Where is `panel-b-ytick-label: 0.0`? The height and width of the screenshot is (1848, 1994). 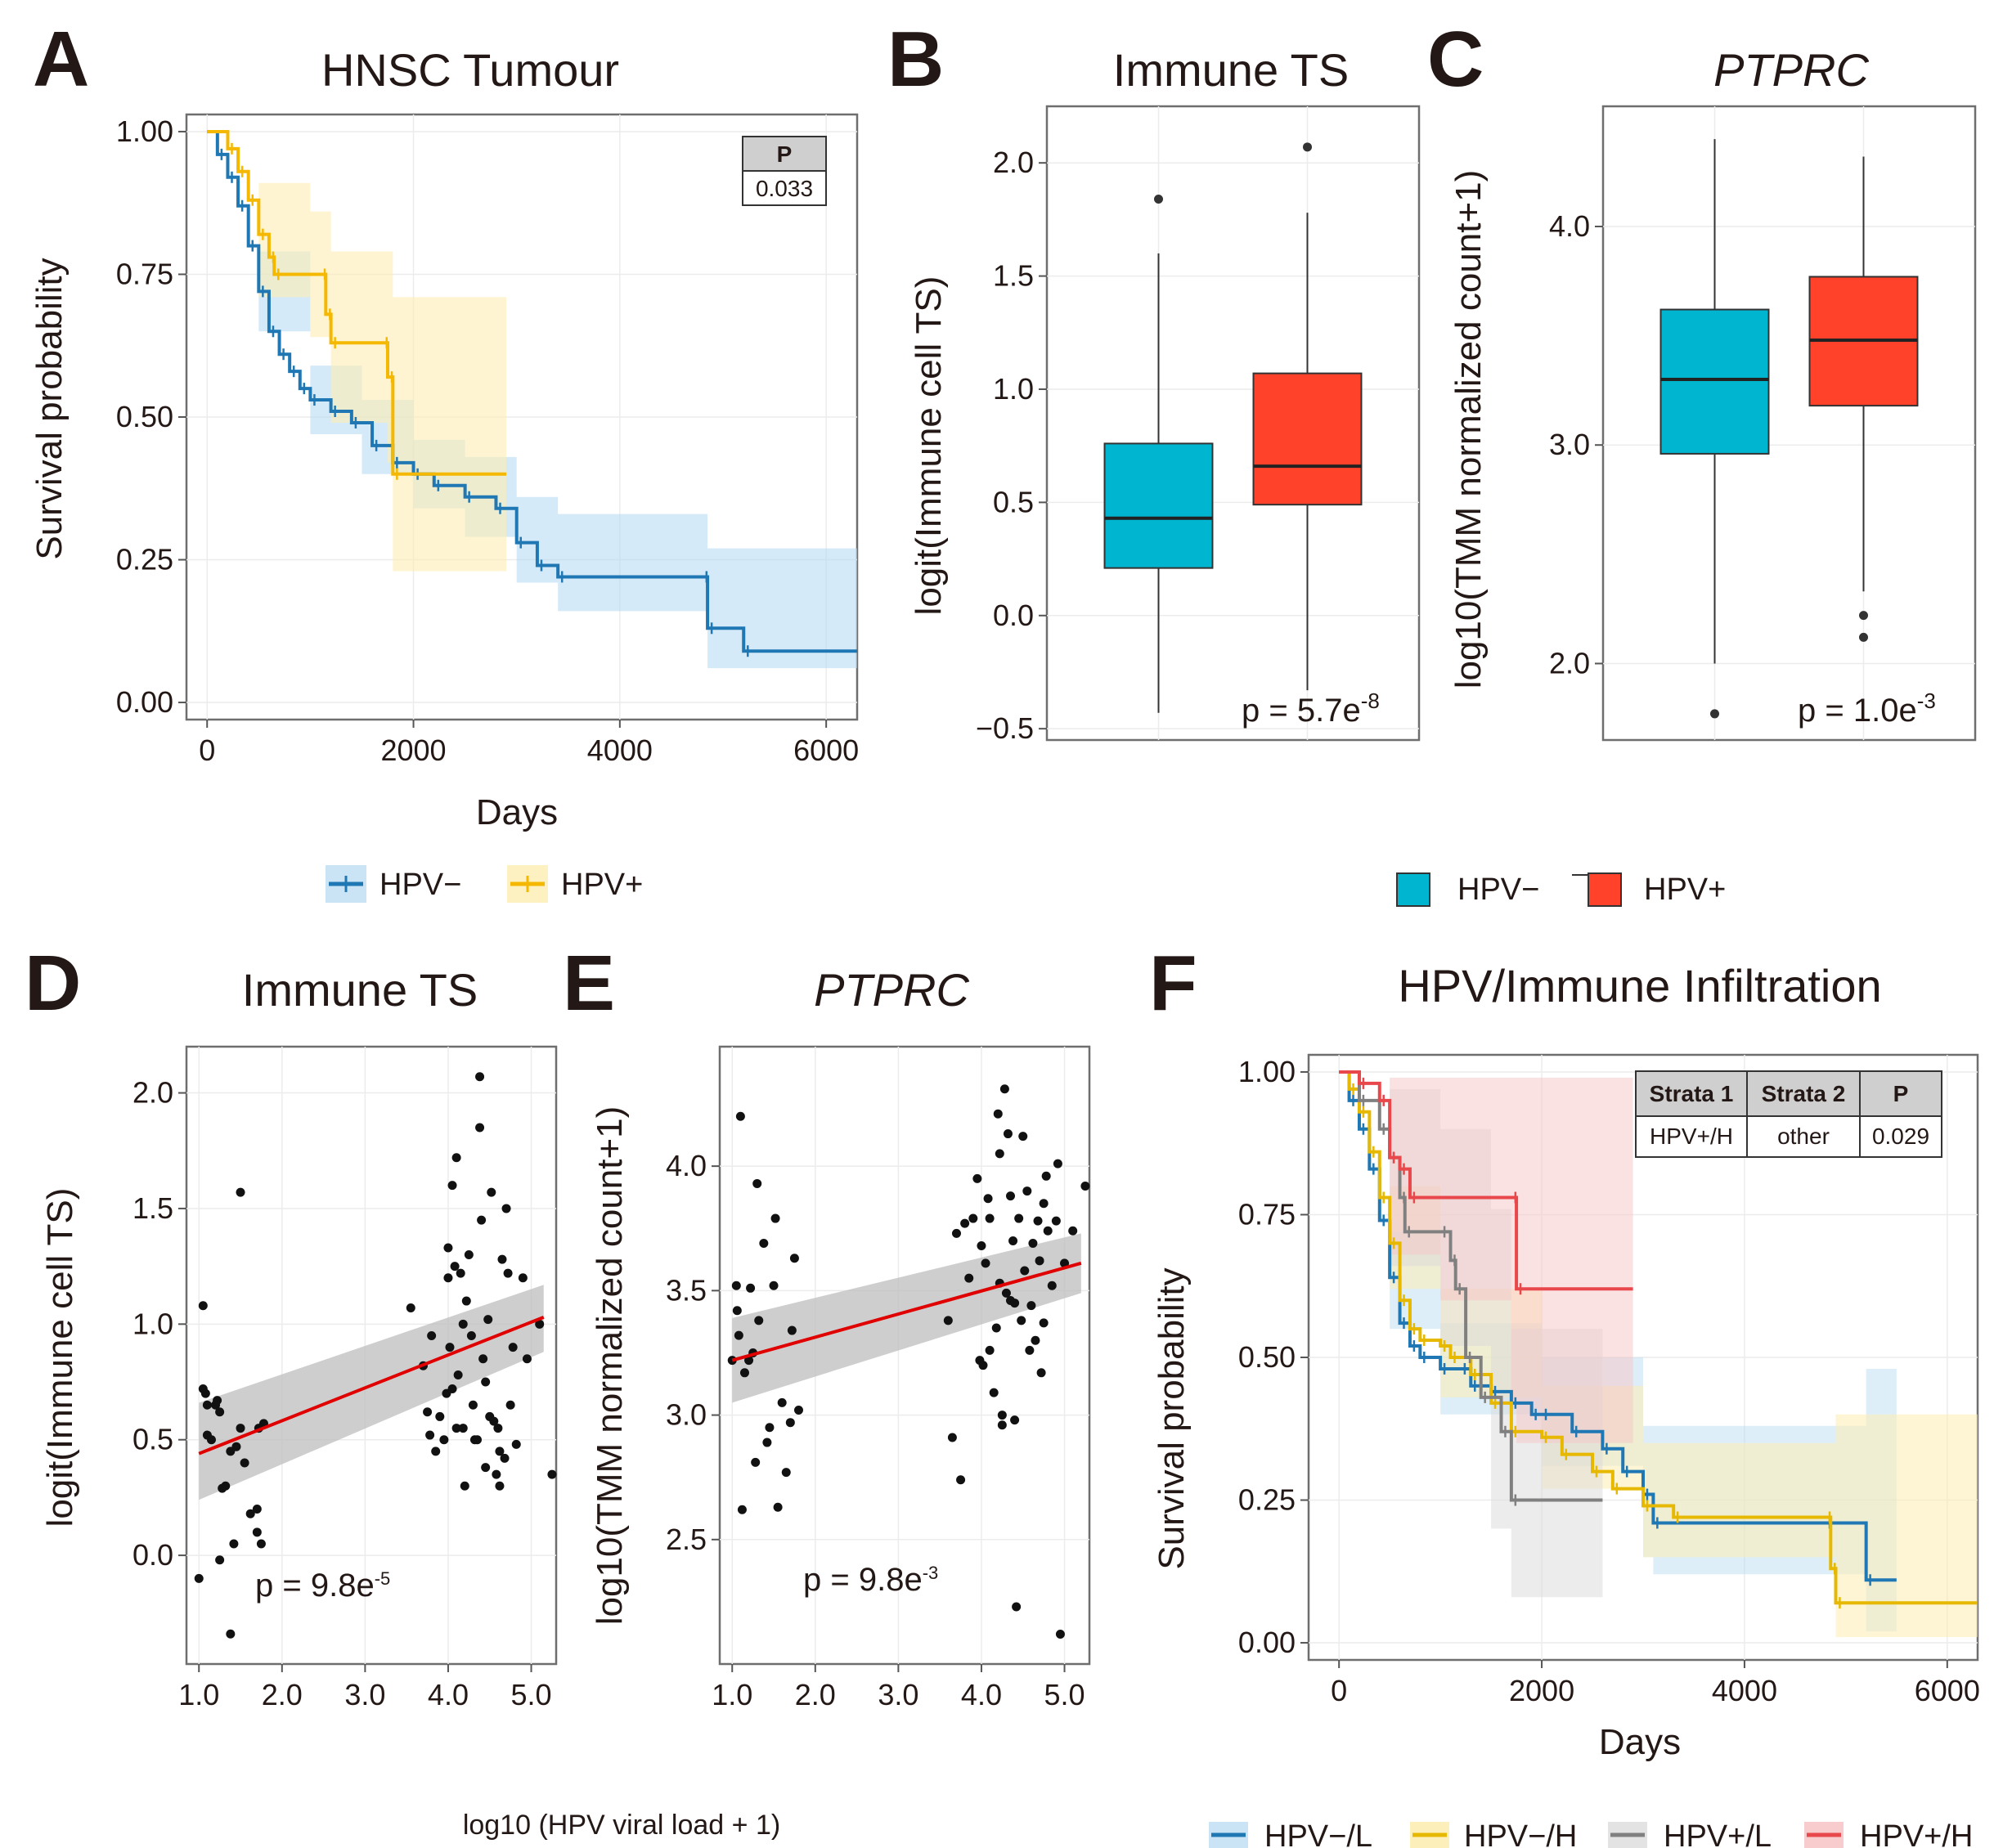 panel-b-ytick-label: 0.0 is located at coordinates (1014, 615).